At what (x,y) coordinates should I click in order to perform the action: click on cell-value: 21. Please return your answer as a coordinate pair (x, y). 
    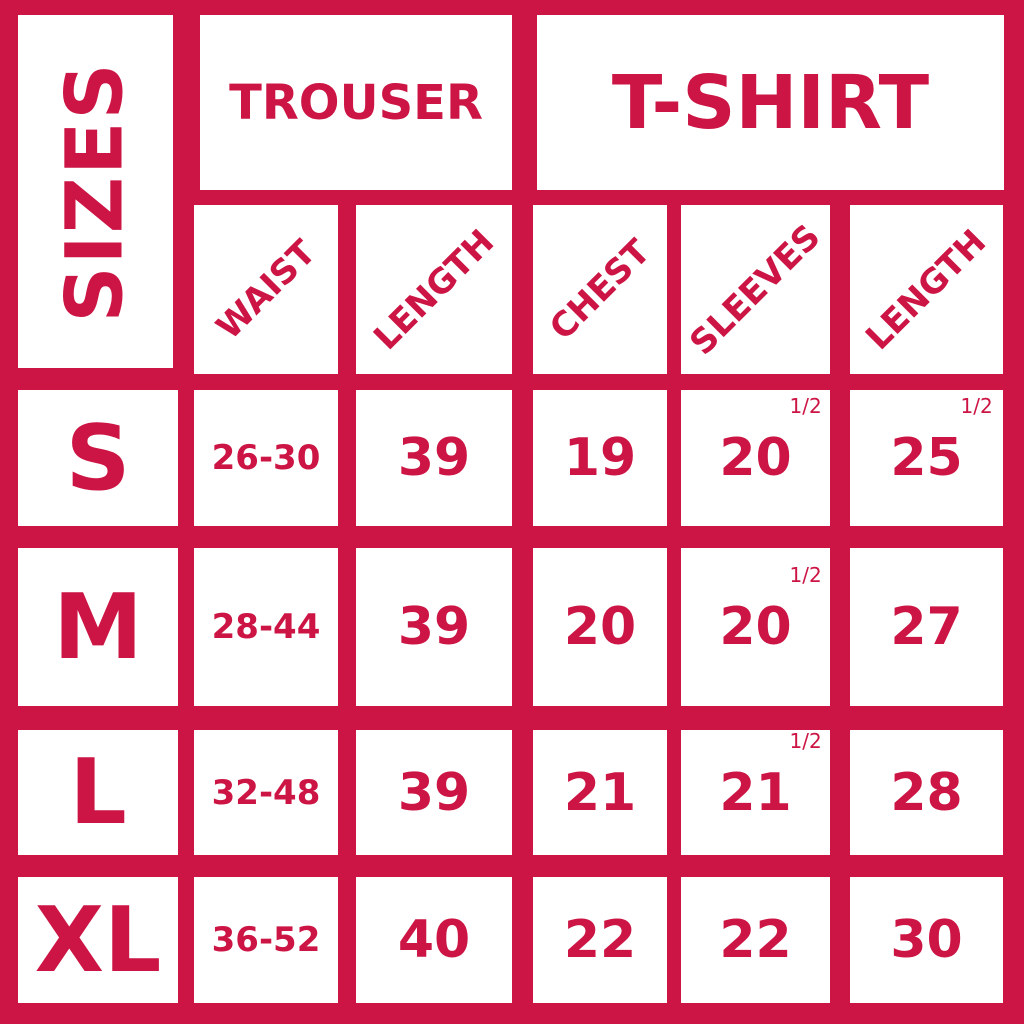
    Looking at the image, I should click on (600, 792).